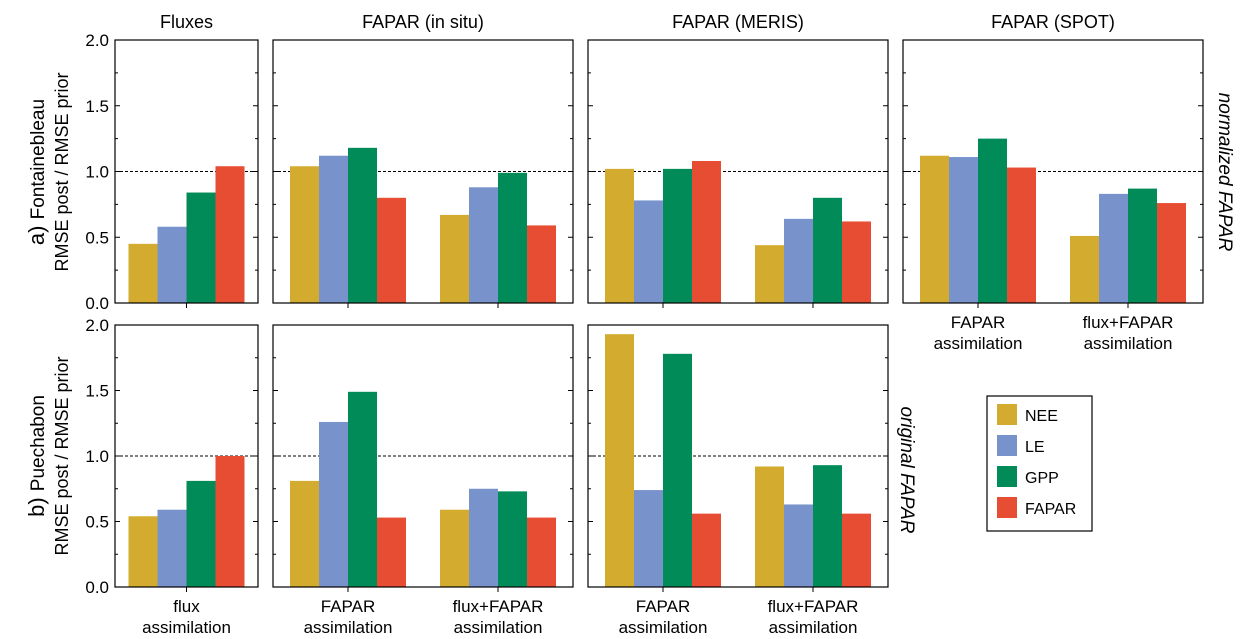  I want to click on panel-b-fluxes: 0.0 0.5 1.0 1.5 2.0 flux assimilation, so click(172, 476).